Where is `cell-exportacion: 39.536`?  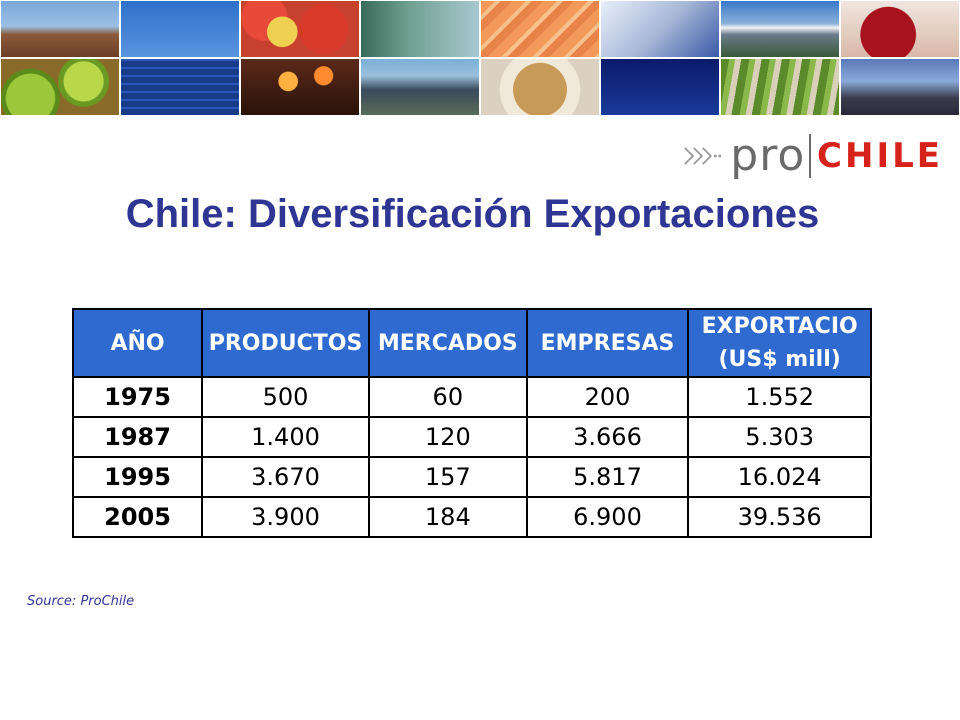 cell-exportacion: 39.536 is located at coordinates (779, 517).